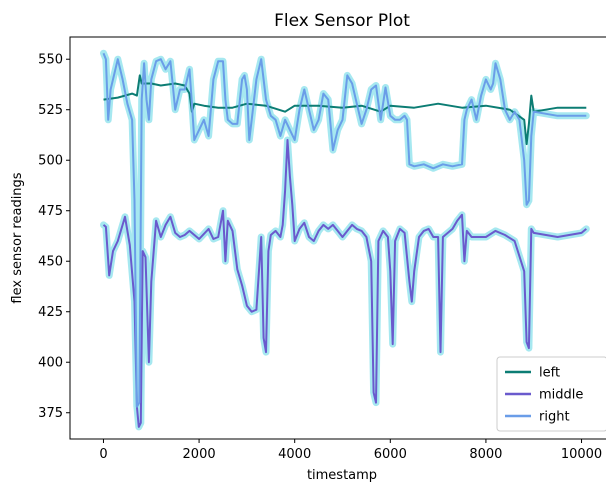 The image size is (606, 483). What do you see at coordinates (50, 363) in the screenshot?
I see `y-tick-label: 400` at bounding box center [50, 363].